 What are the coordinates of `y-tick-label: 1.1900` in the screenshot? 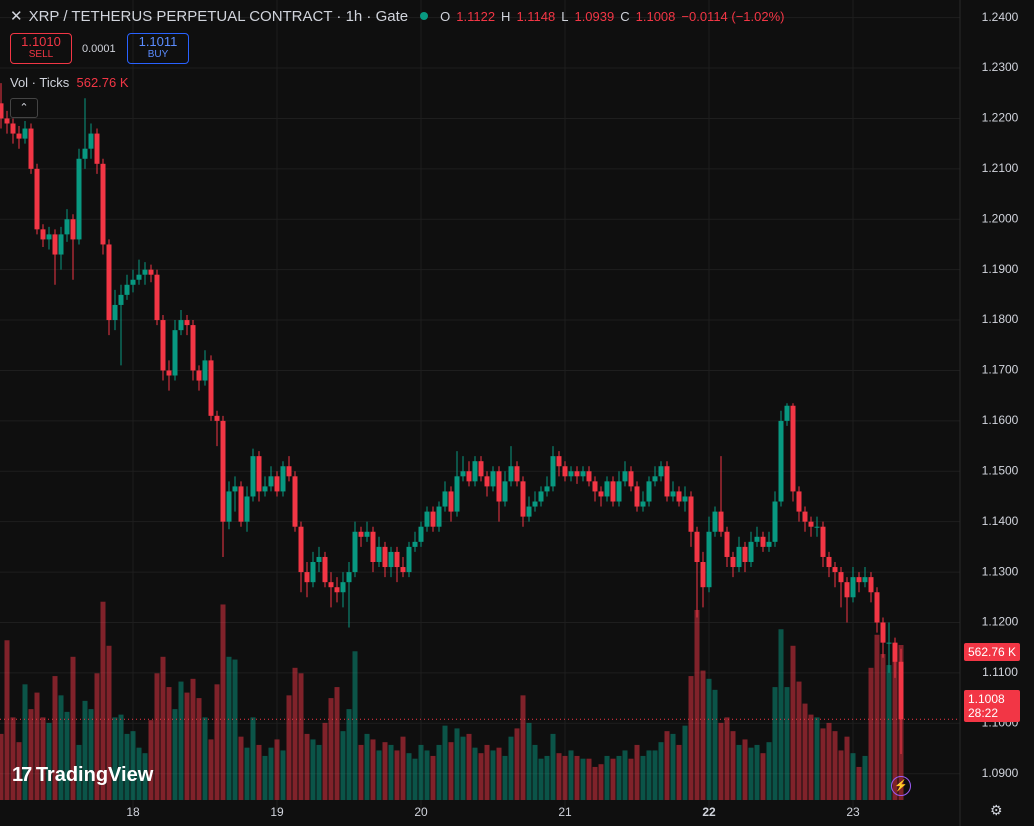 It's located at (1000, 269).